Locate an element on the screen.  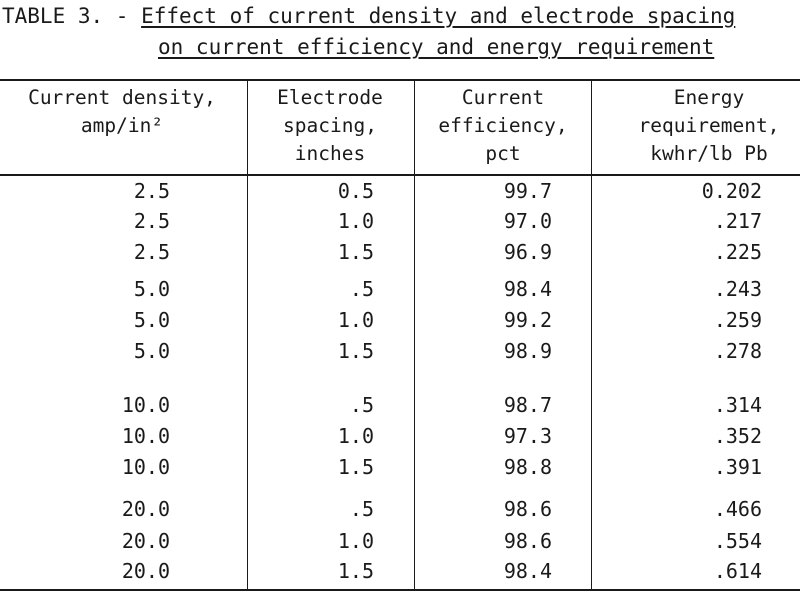
cell-energy-requirement: .278 is located at coordinates (737, 351).